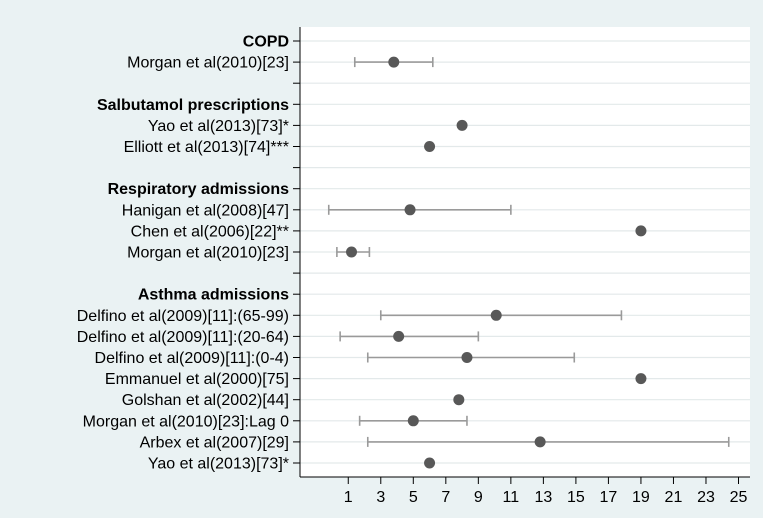 This screenshot has height=518, width=763. I want to click on x-tick-label: 21, so click(674, 497).